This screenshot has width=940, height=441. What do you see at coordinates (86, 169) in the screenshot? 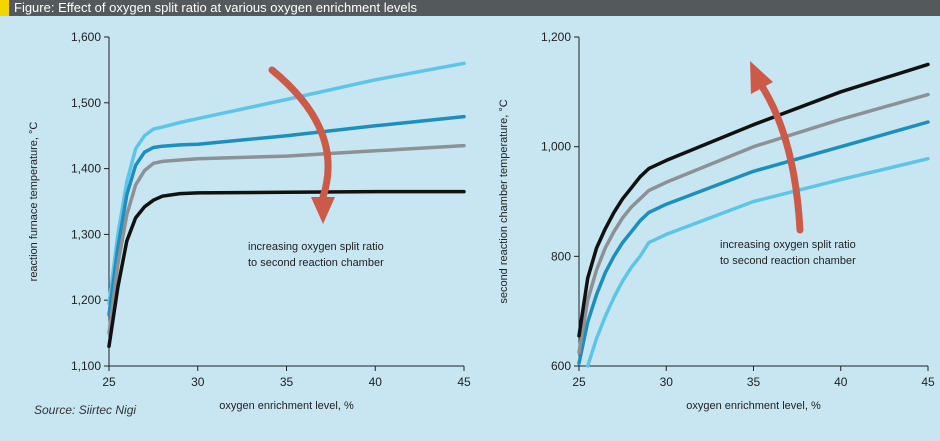
I see `y-tick-label: 1,400` at bounding box center [86, 169].